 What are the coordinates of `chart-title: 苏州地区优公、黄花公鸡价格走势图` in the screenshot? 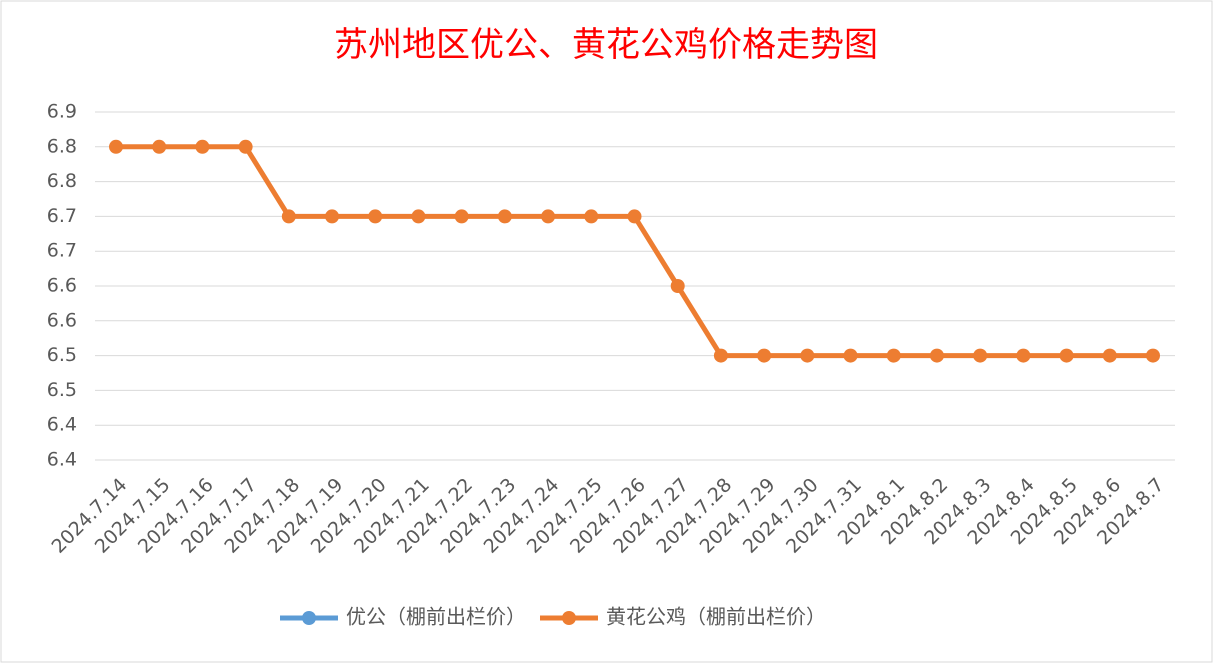 It's located at (606, 45).